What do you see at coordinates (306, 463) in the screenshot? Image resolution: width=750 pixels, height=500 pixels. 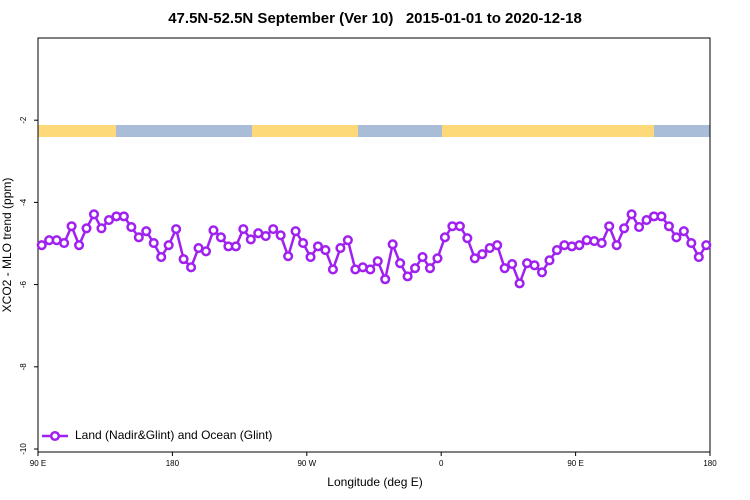 I see `x-tick-label: 90 W` at bounding box center [306, 463].